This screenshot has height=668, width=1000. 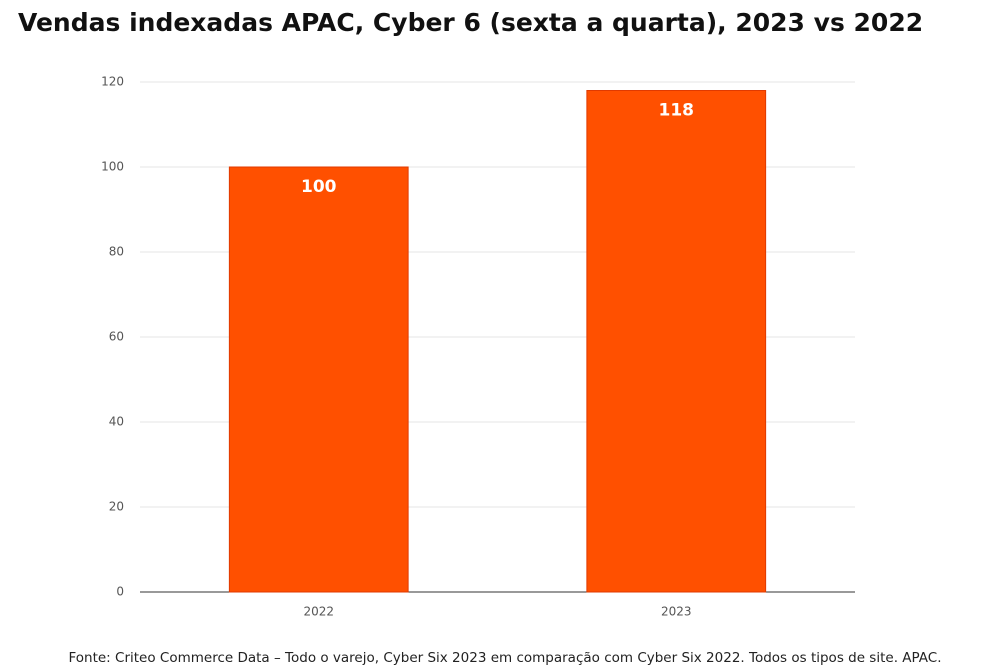 I want to click on y-tick-label: 40, so click(x=116, y=422).